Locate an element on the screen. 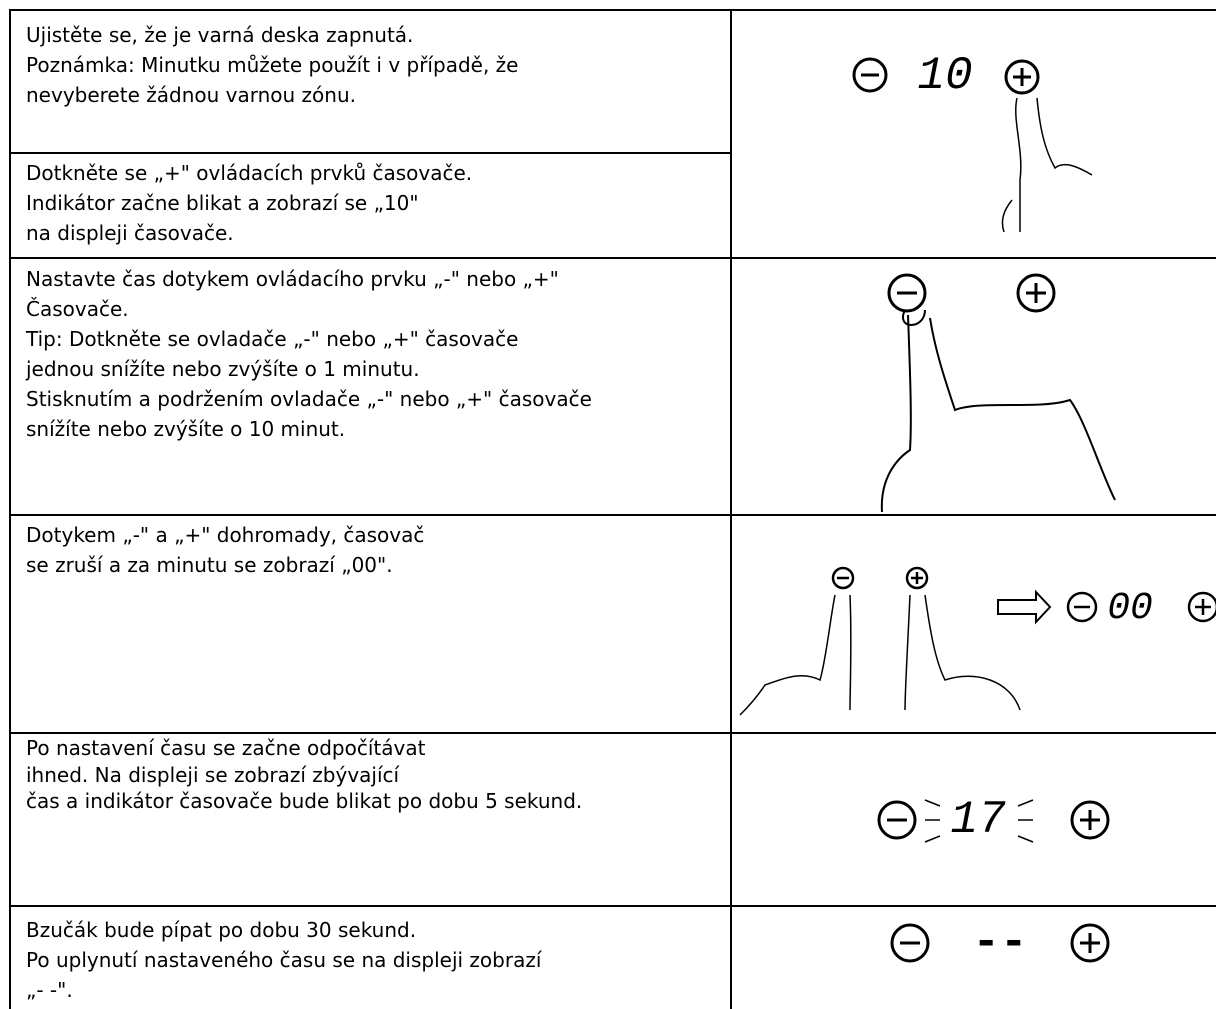  text-line: Bzučák bude pípat po dobu 30 sekund. is located at coordinates (221, 930).